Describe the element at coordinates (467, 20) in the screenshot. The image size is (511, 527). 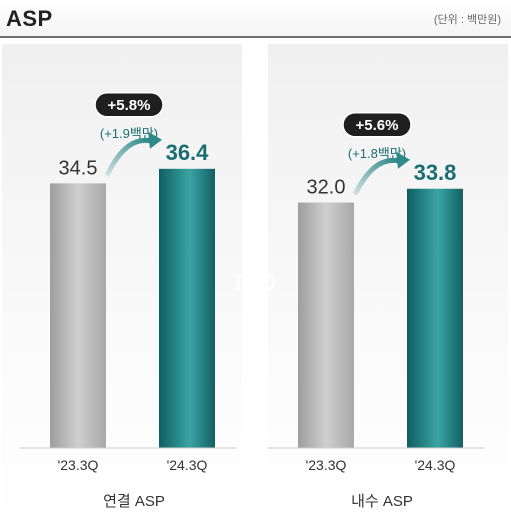
I see `unit-note: (단위 : 백만원)` at that location.